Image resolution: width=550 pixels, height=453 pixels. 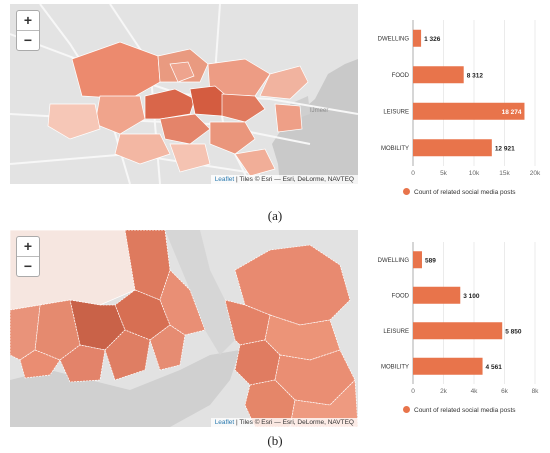 I want to click on x-tick-label: 8k, so click(x=536, y=391).